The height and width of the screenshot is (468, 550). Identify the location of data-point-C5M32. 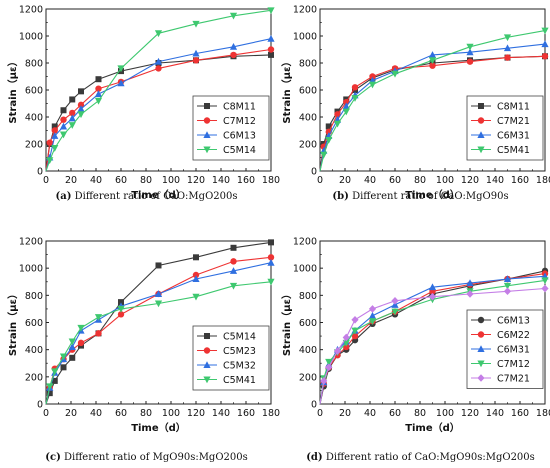
(233, 270).